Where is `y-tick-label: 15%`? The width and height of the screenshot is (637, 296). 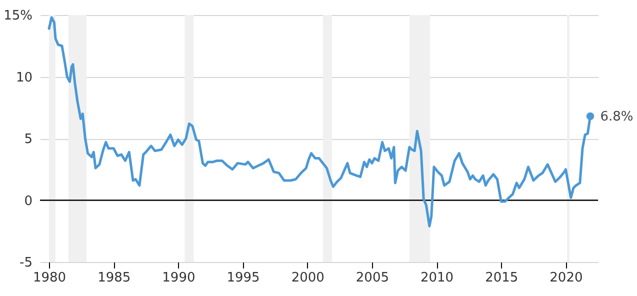
y-tick-label: 15% is located at coordinates (18, 16).